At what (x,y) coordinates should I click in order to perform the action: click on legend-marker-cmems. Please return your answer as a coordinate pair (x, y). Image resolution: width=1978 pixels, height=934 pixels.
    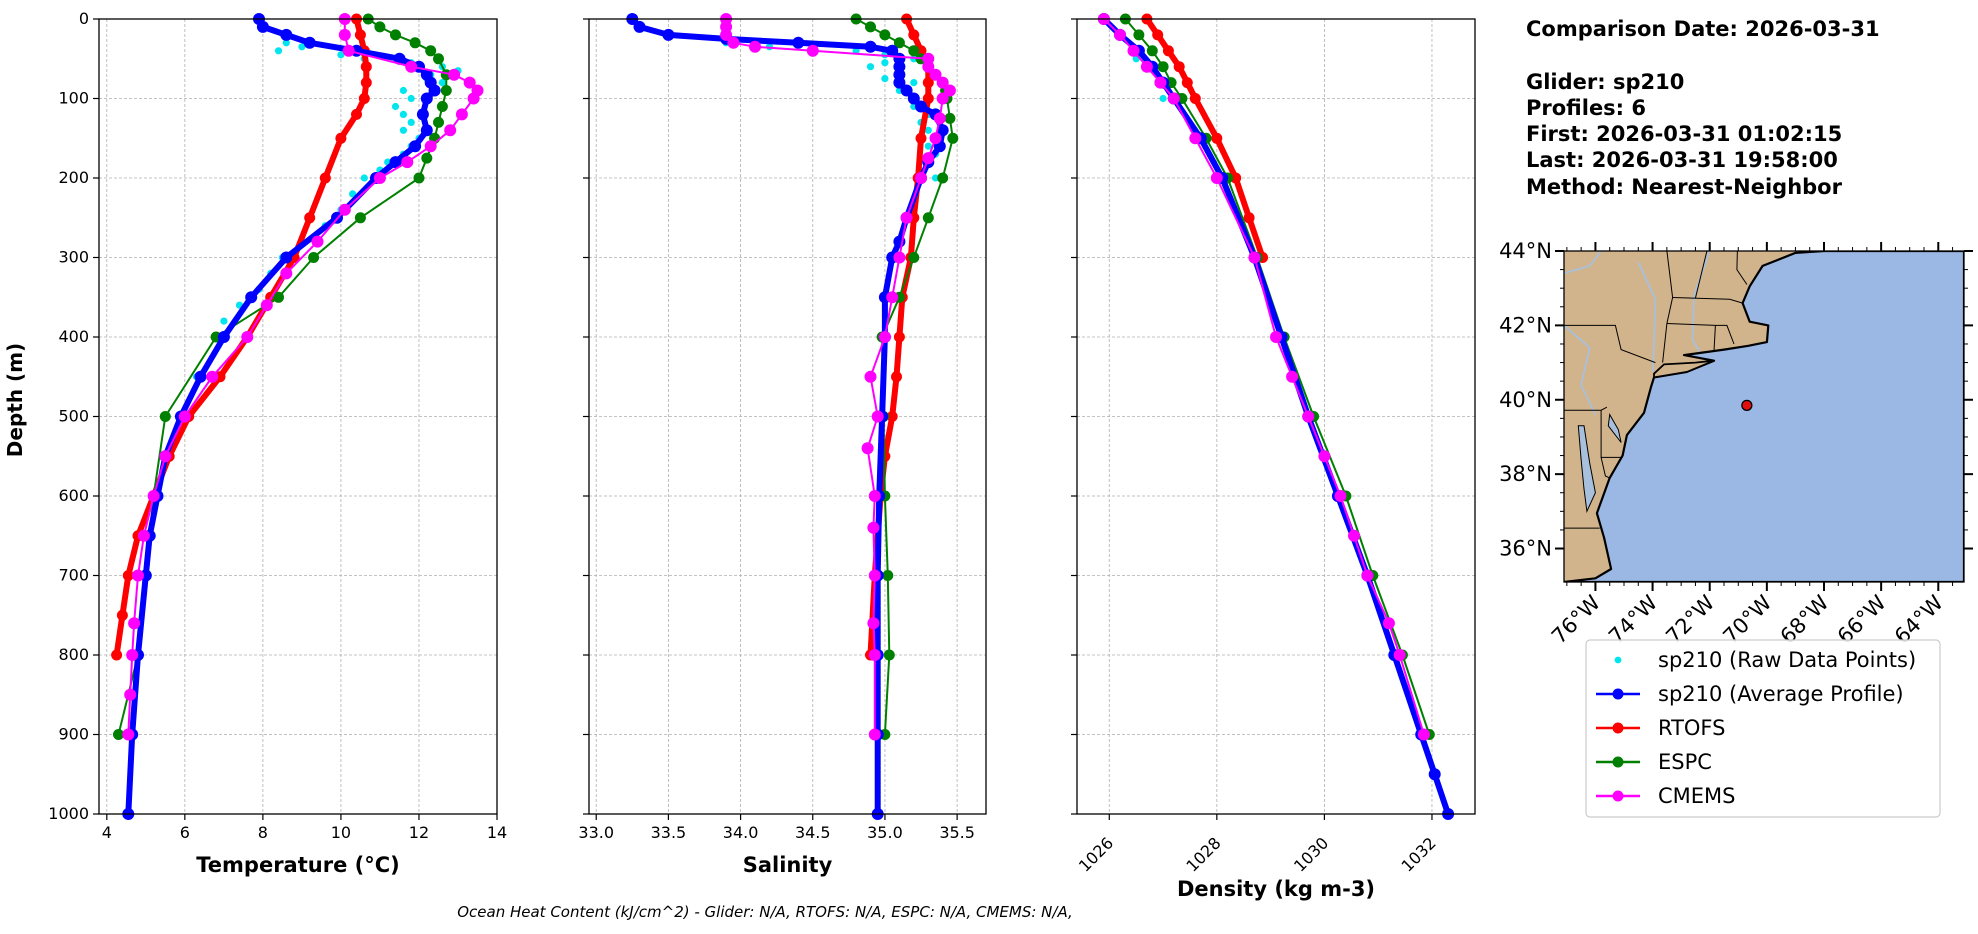
    Looking at the image, I should click on (1618, 796).